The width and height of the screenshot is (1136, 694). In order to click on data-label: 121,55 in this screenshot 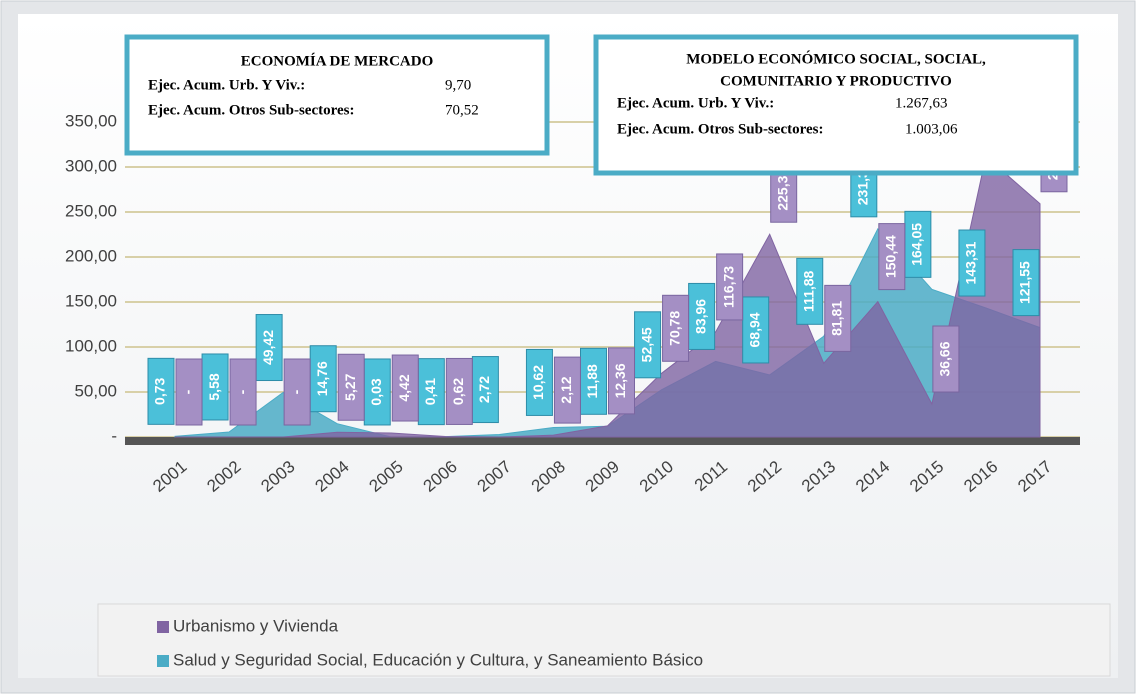, I will do `click(1025, 282)`.